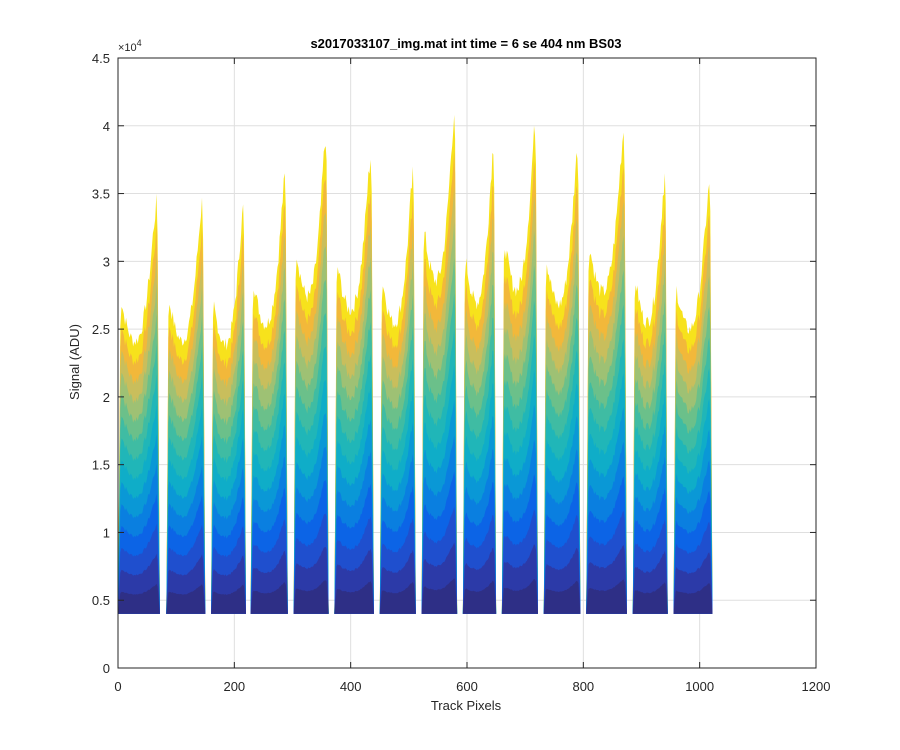  I want to click on y-tick-label: 1, so click(106, 532).